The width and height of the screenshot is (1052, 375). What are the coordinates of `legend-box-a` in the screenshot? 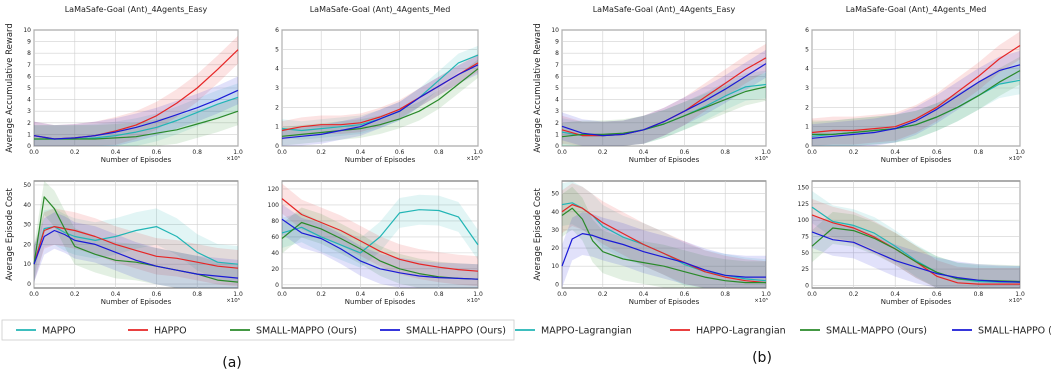 It's located at (258, 330).